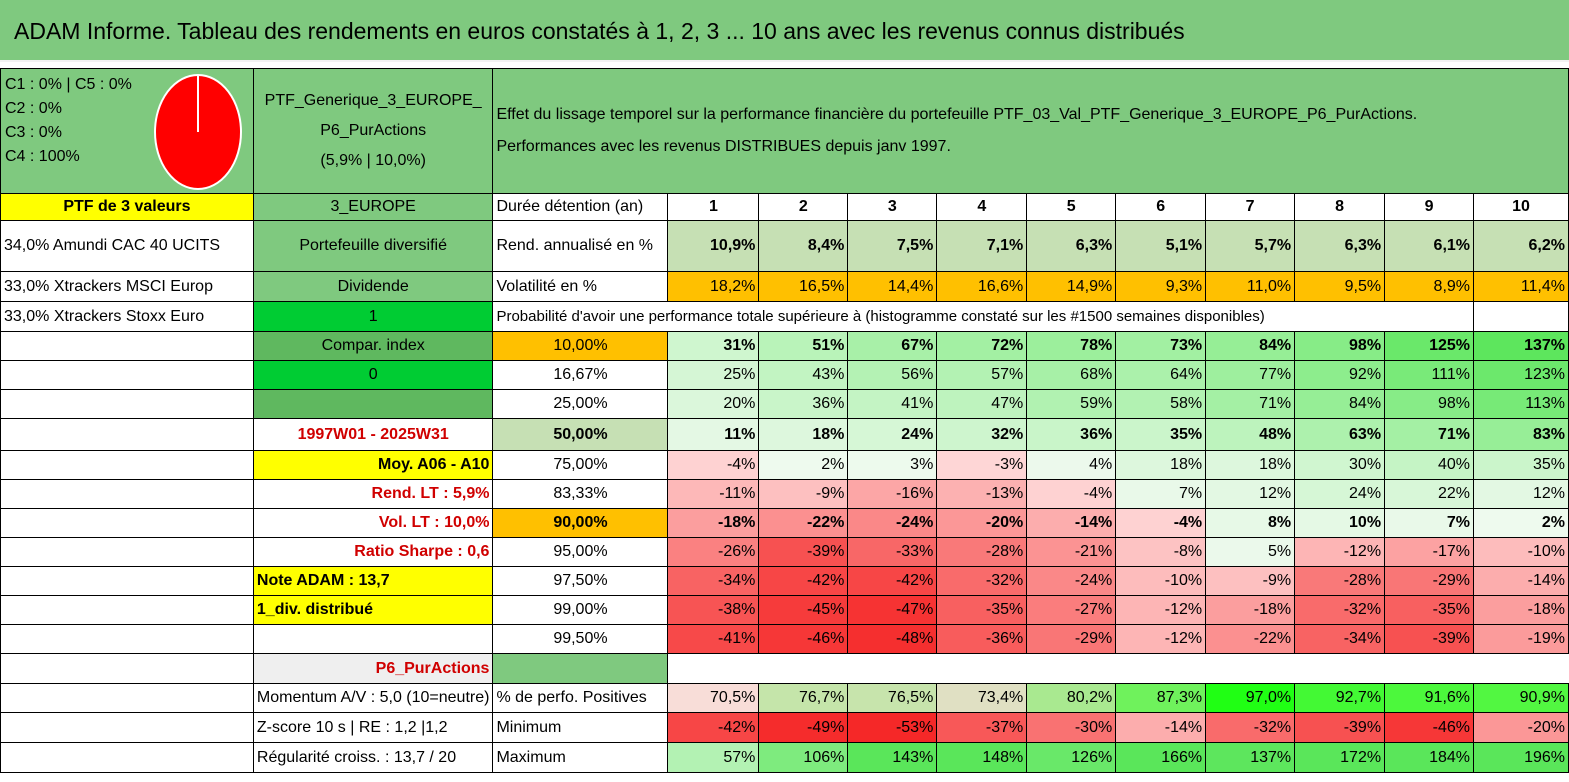  I want to click on vol-value: 14,9%, so click(1071, 286).